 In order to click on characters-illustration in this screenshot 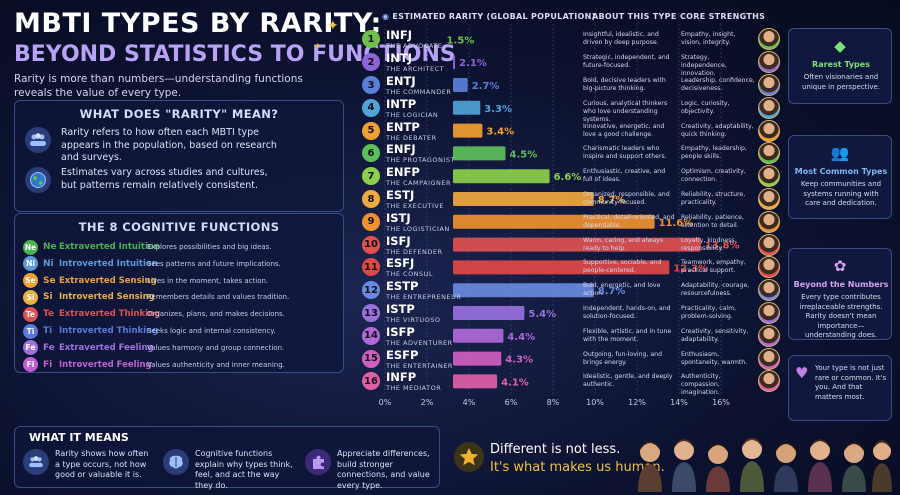, I will do `click(765, 465)`.